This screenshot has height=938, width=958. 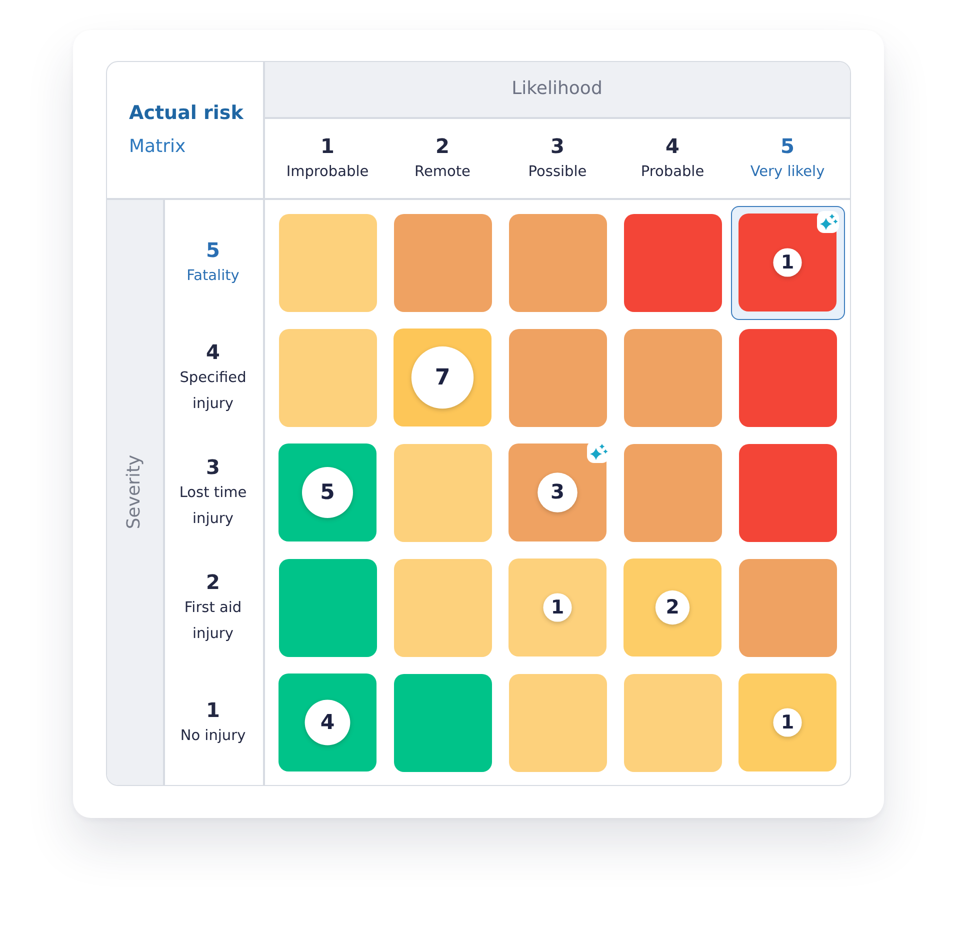 I want to click on y-tick-label: 4 Specified injury, so click(x=213, y=376).